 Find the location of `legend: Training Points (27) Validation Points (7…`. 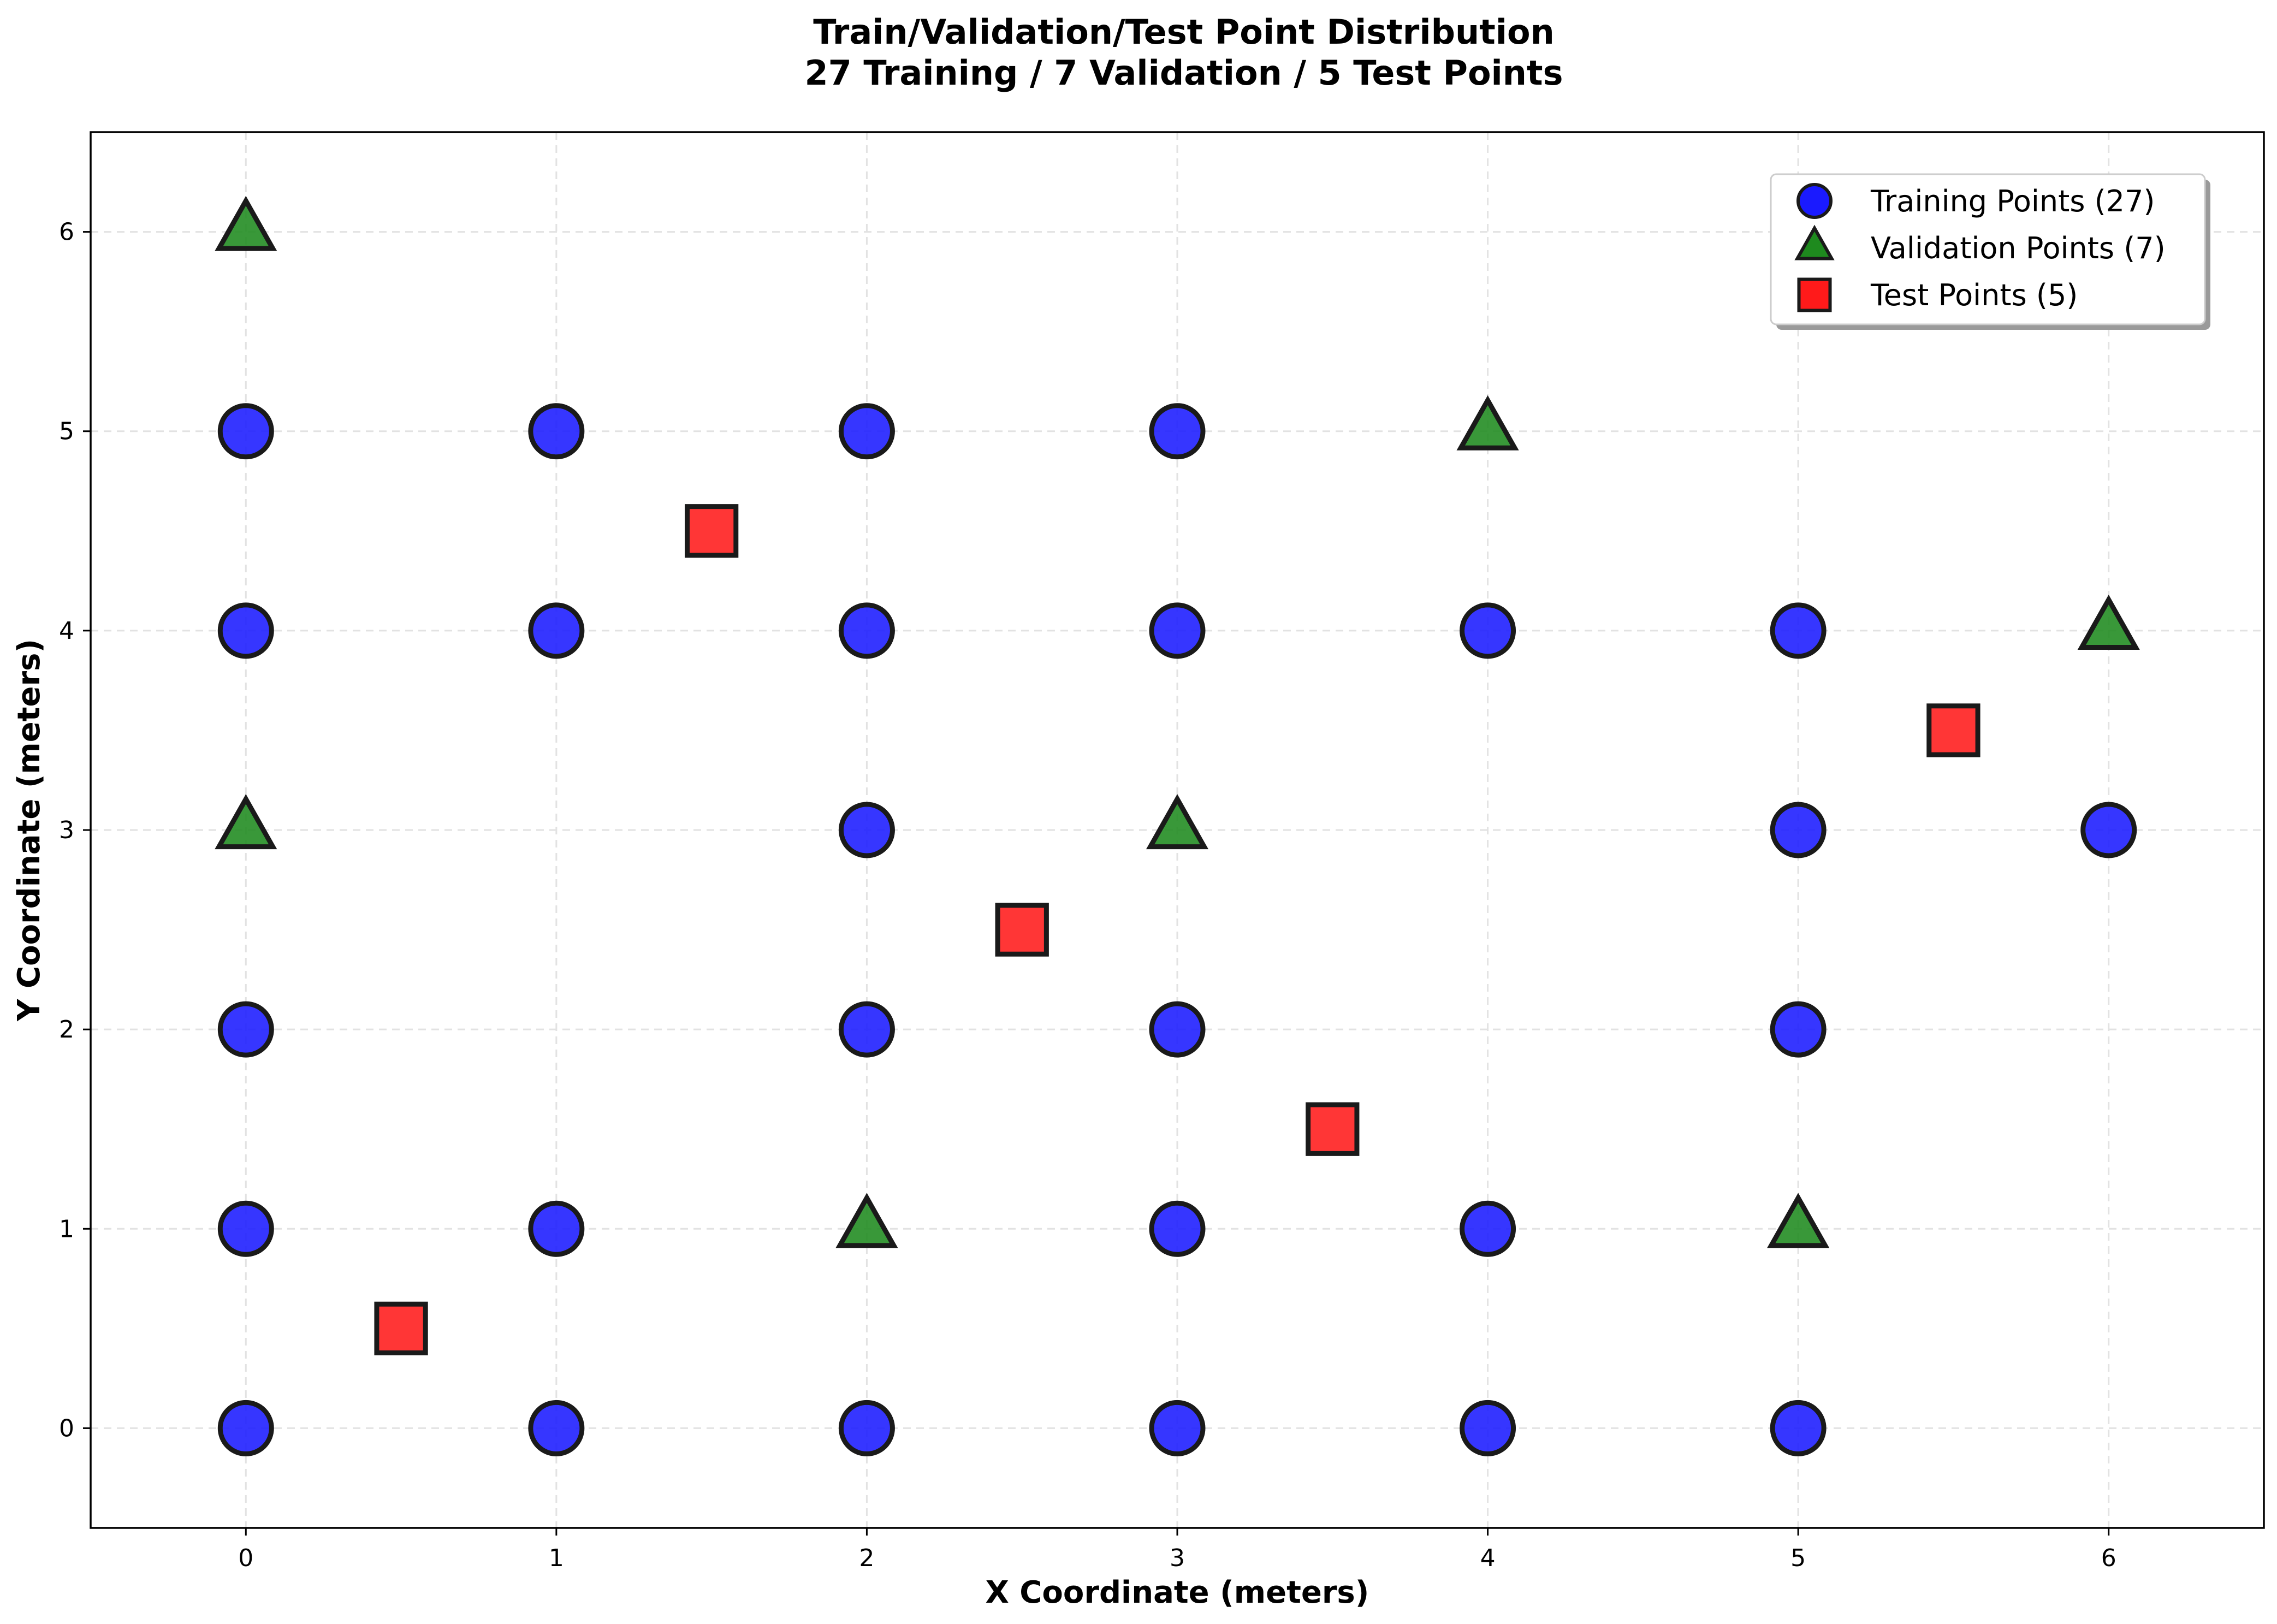

legend: Training Points (27) Validation Points (7… is located at coordinates (1990, 252).